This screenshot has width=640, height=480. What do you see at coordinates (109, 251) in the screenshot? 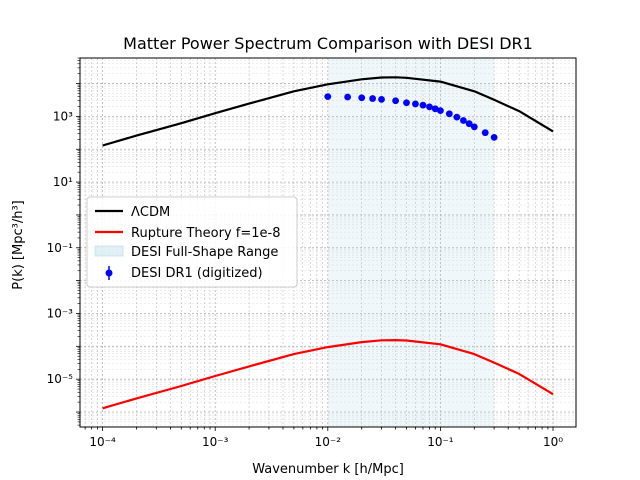
I see `legend-swatch-desi-range` at bounding box center [109, 251].